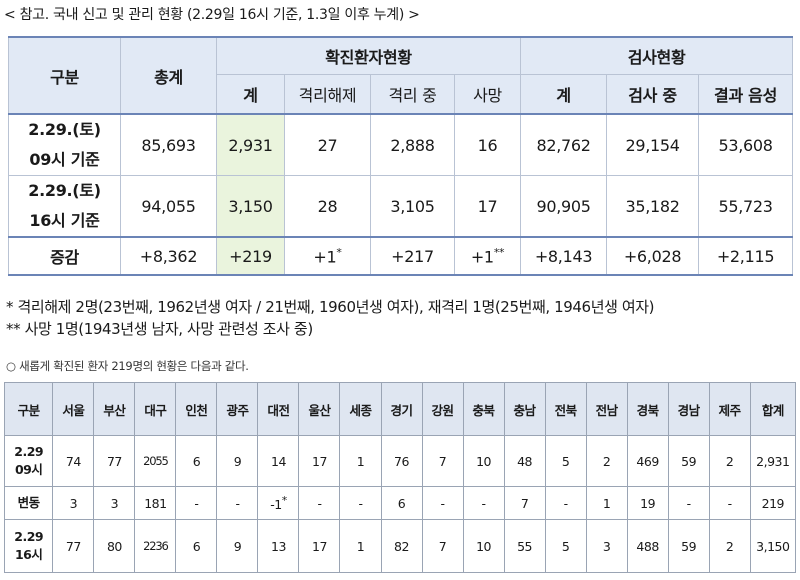 The image size is (800, 580). I want to click on cell: 77, so click(73, 546).